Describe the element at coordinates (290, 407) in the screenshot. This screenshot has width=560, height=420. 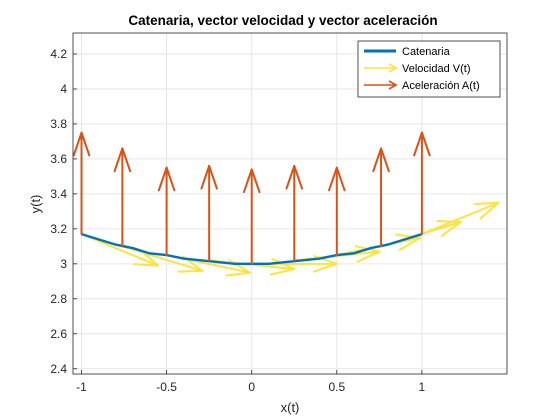
I see `x-axis-label: x(t)` at that location.